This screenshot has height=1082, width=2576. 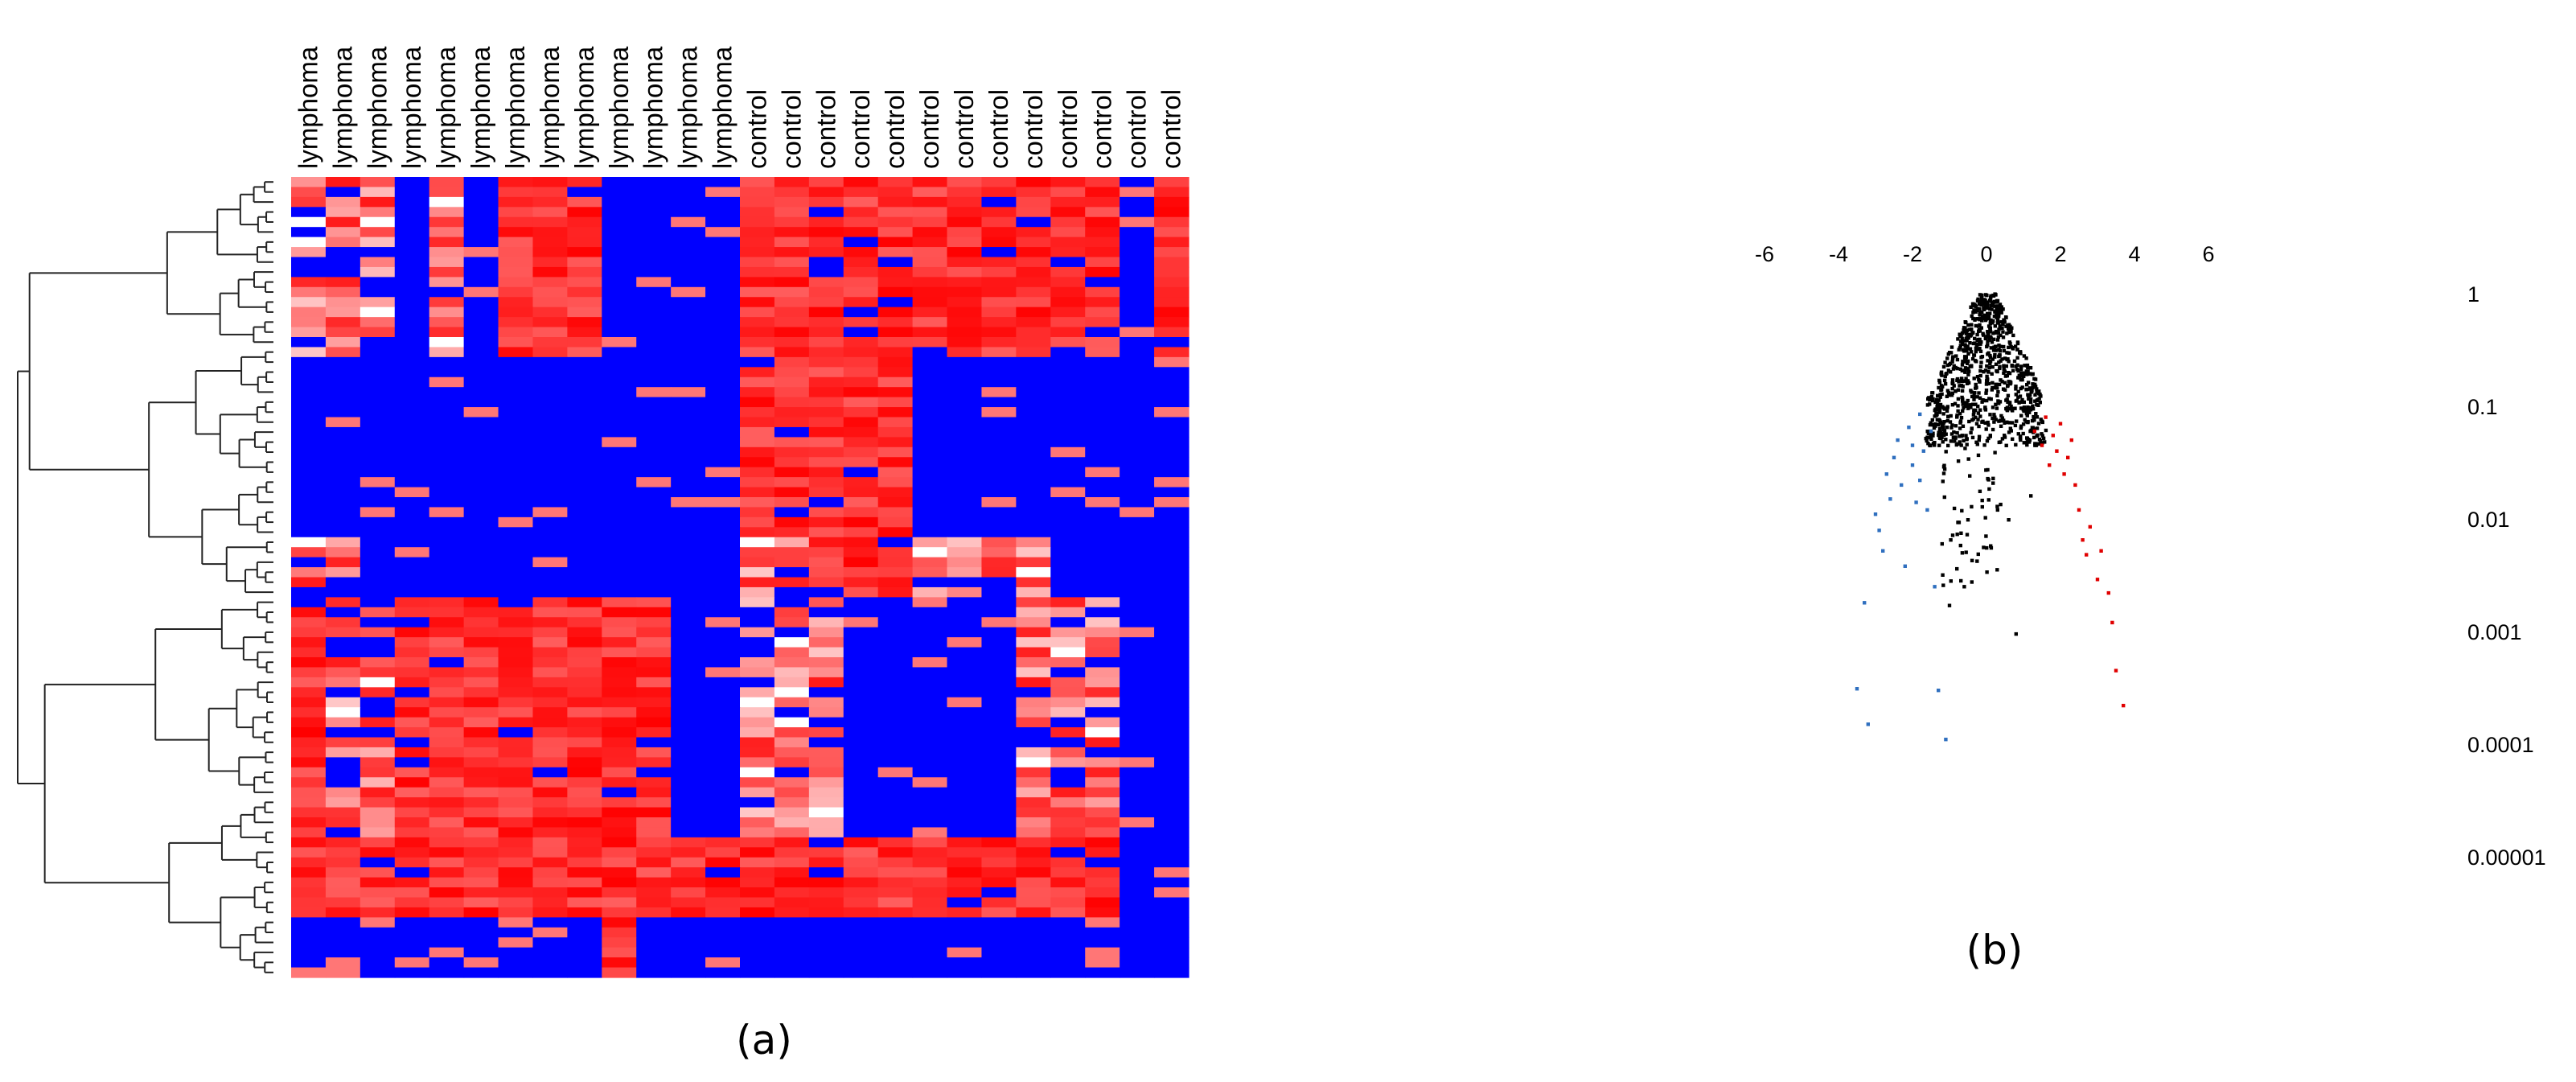 I want to click on up-point, so click(x=2053, y=436).